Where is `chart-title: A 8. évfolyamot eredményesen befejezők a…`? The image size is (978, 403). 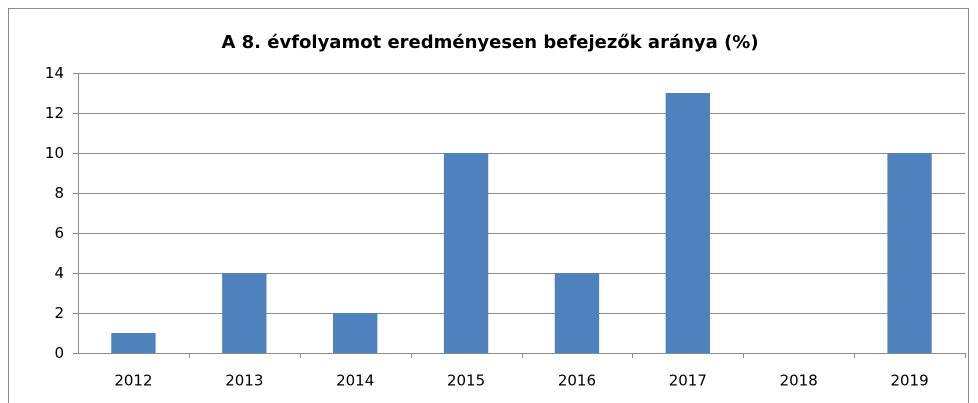 chart-title: A 8. évfolyamot eredményesen befejezők a… is located at coordinates (489, 42).